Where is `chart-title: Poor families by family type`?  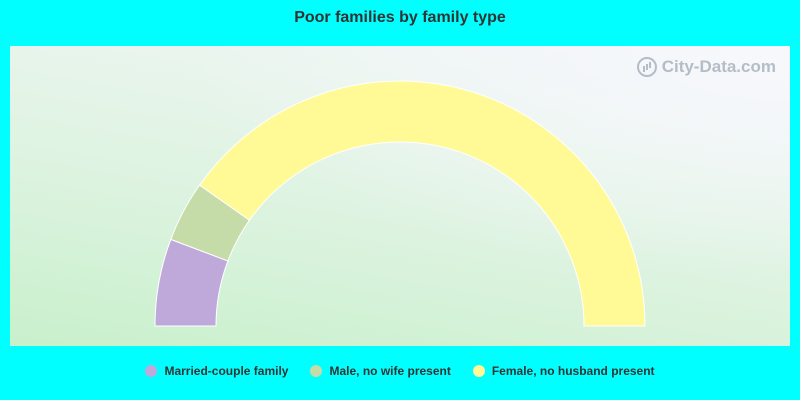
chart-title: Poor families by family type is located at coordinates (400, 17).